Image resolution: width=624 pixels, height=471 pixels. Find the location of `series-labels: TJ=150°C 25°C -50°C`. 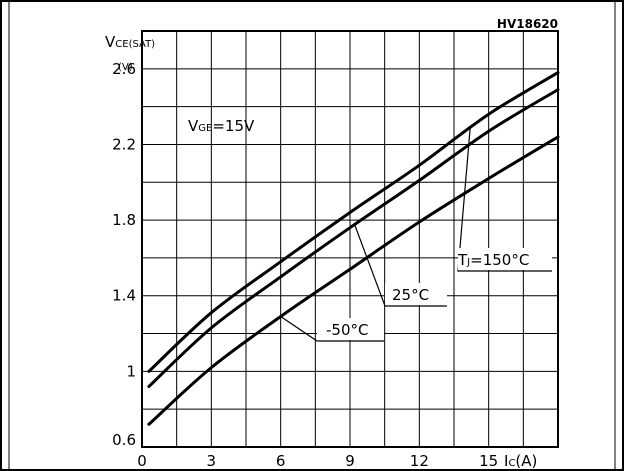

series-labels: TJ=150°C 25°C -50°C is located at coordinates (434, 294).